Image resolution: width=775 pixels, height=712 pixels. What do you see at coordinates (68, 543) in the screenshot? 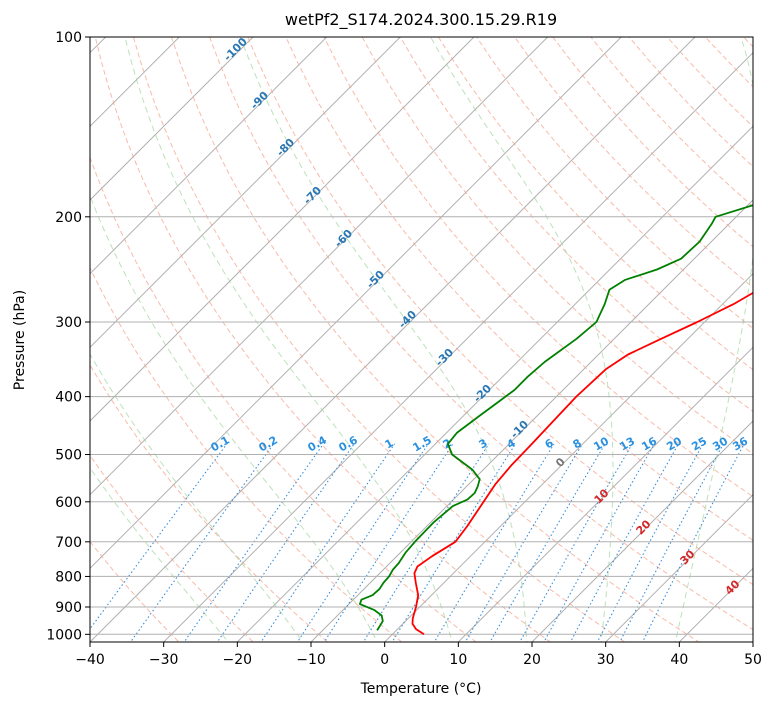
I see `y-tick-label: 700` at bounding box center [68, 543].